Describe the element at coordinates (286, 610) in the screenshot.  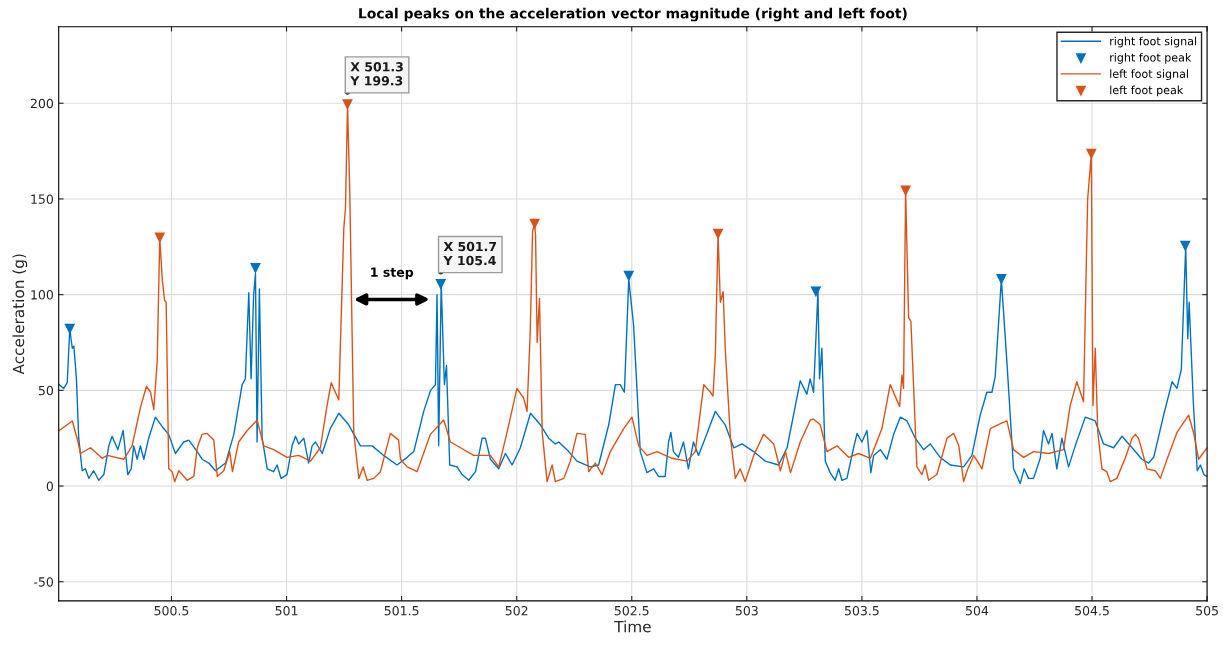
I see `x-tick-label: 501` at that location.